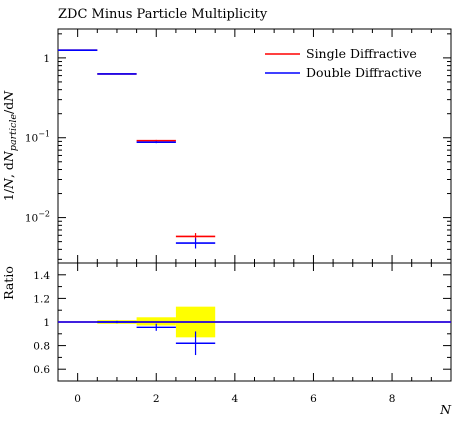 Image resolution: width=467 pixels, height=422 pixels. Describe the element at coordinates (254, 338) in the screenshot. I see `ratio-series` at that location.